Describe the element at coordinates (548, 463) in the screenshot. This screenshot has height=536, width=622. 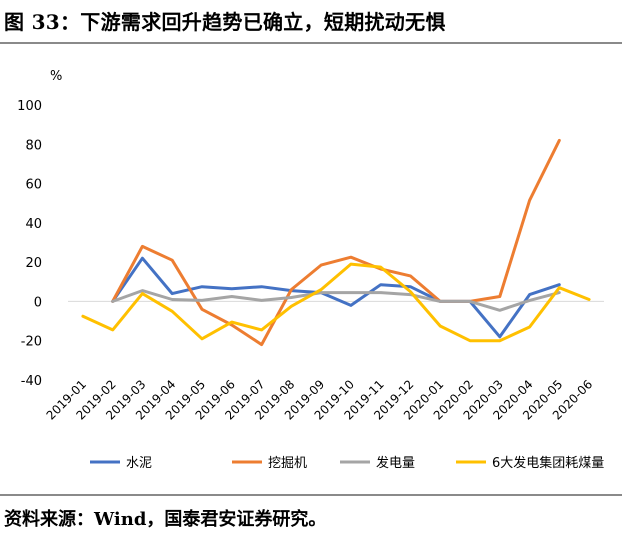
I see `legend-label: 6大发电集团耗煤量` at that location.